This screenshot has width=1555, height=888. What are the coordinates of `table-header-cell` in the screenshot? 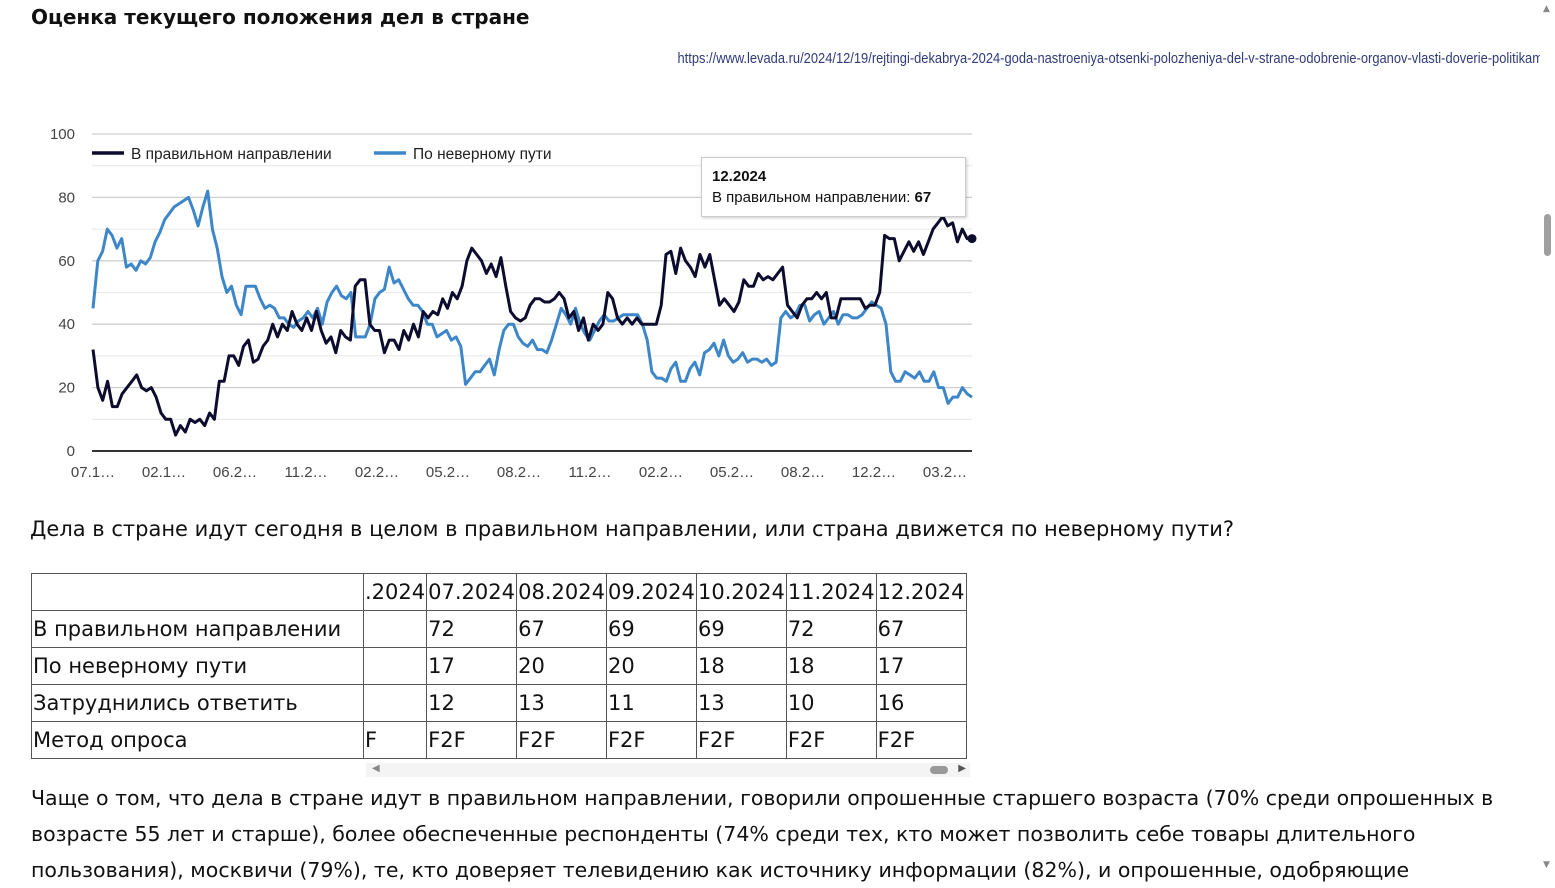 It's located at (197, 592).